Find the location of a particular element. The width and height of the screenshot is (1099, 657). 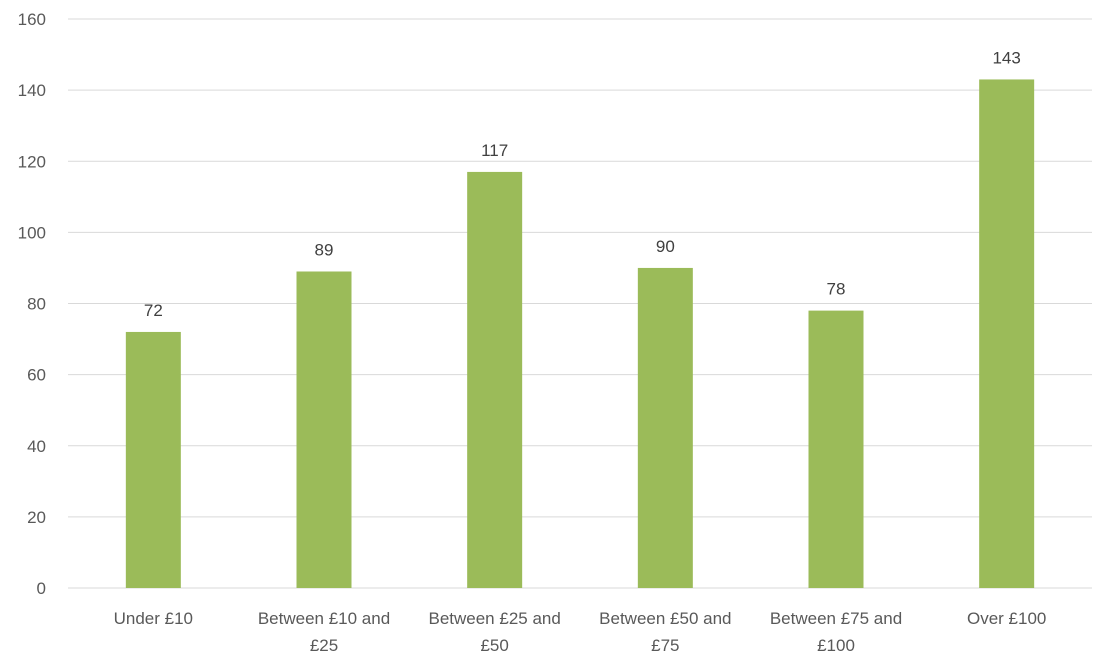

data-label: 143 is located at coordinates (1006, 57).